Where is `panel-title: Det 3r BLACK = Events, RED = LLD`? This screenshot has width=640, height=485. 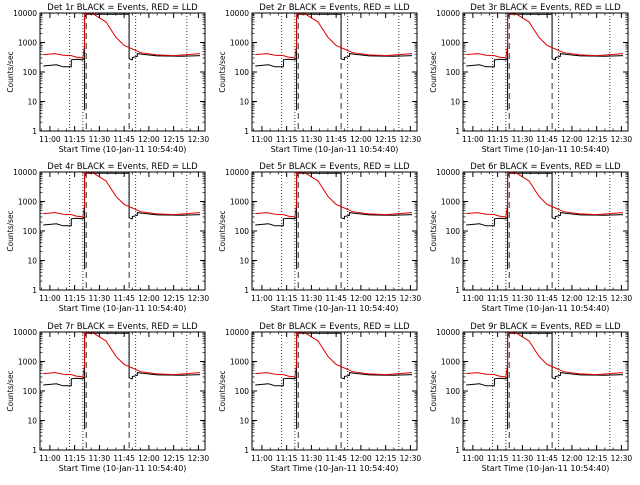
panel-title: Det 3r BLACK = Events, RED = LLD is located at coordinates (545, 8).